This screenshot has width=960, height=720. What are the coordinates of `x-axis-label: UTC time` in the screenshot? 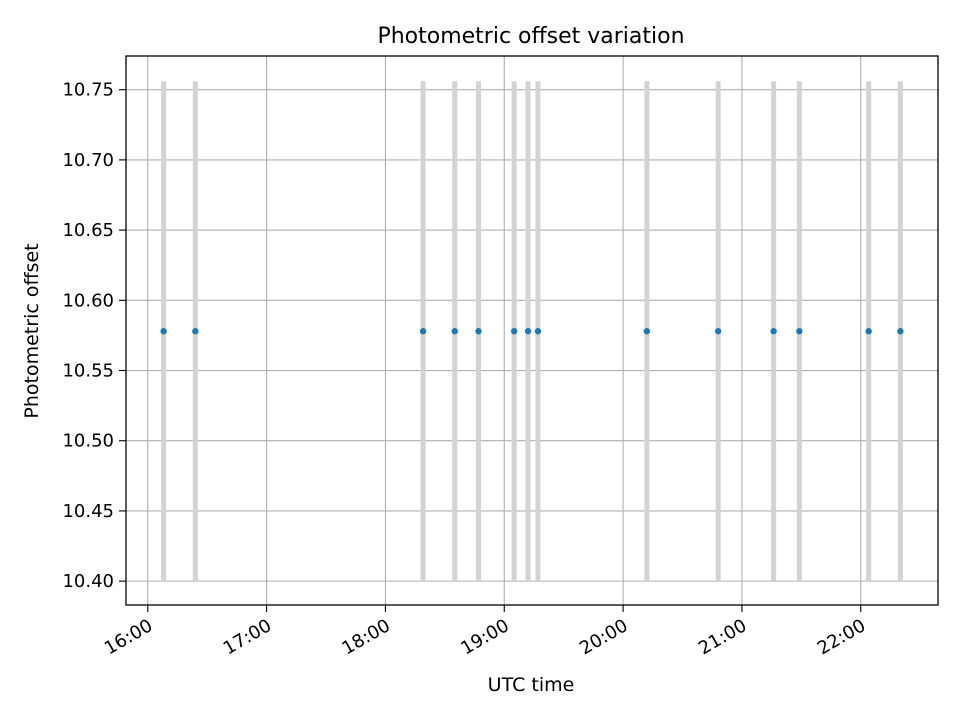 It's located at (531, 685).